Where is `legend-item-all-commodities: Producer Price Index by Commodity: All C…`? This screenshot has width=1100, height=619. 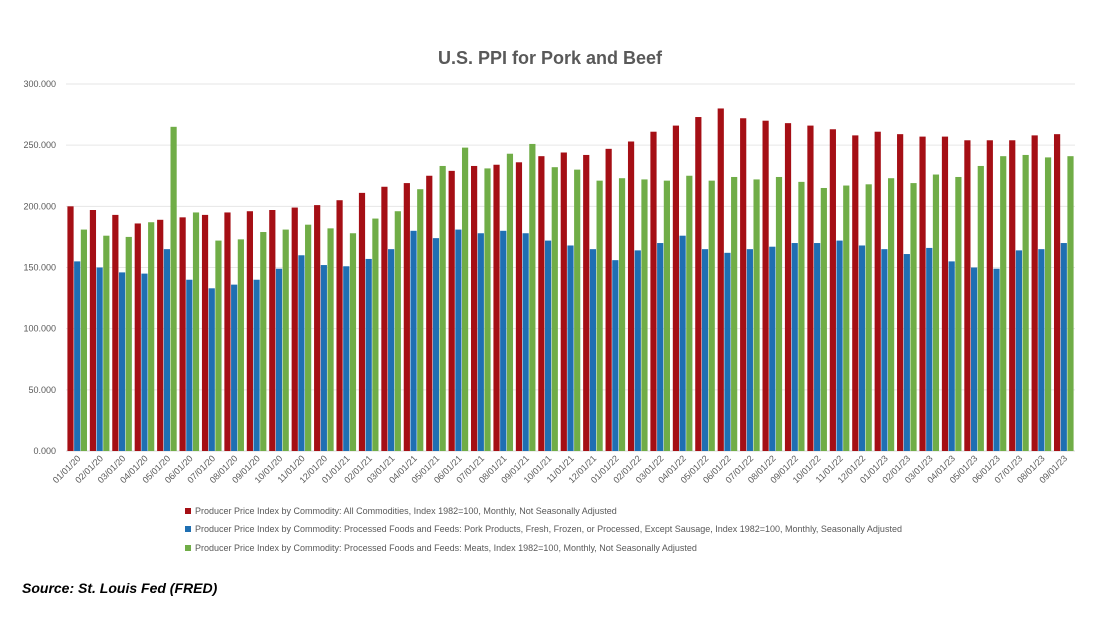 legend-item-all-commodities: Producer Price Index by Commodity: All C… is located at coordinates (401, 511).